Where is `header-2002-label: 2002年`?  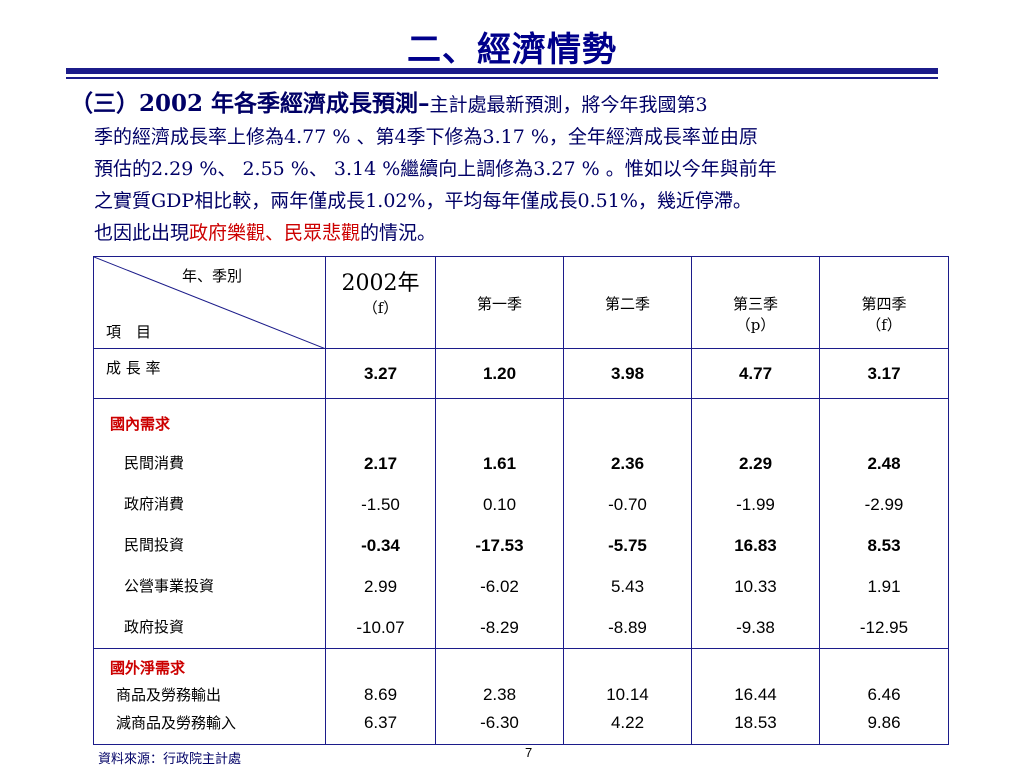
header-2002-label: 2002年 is located at coordinates (380, 283).